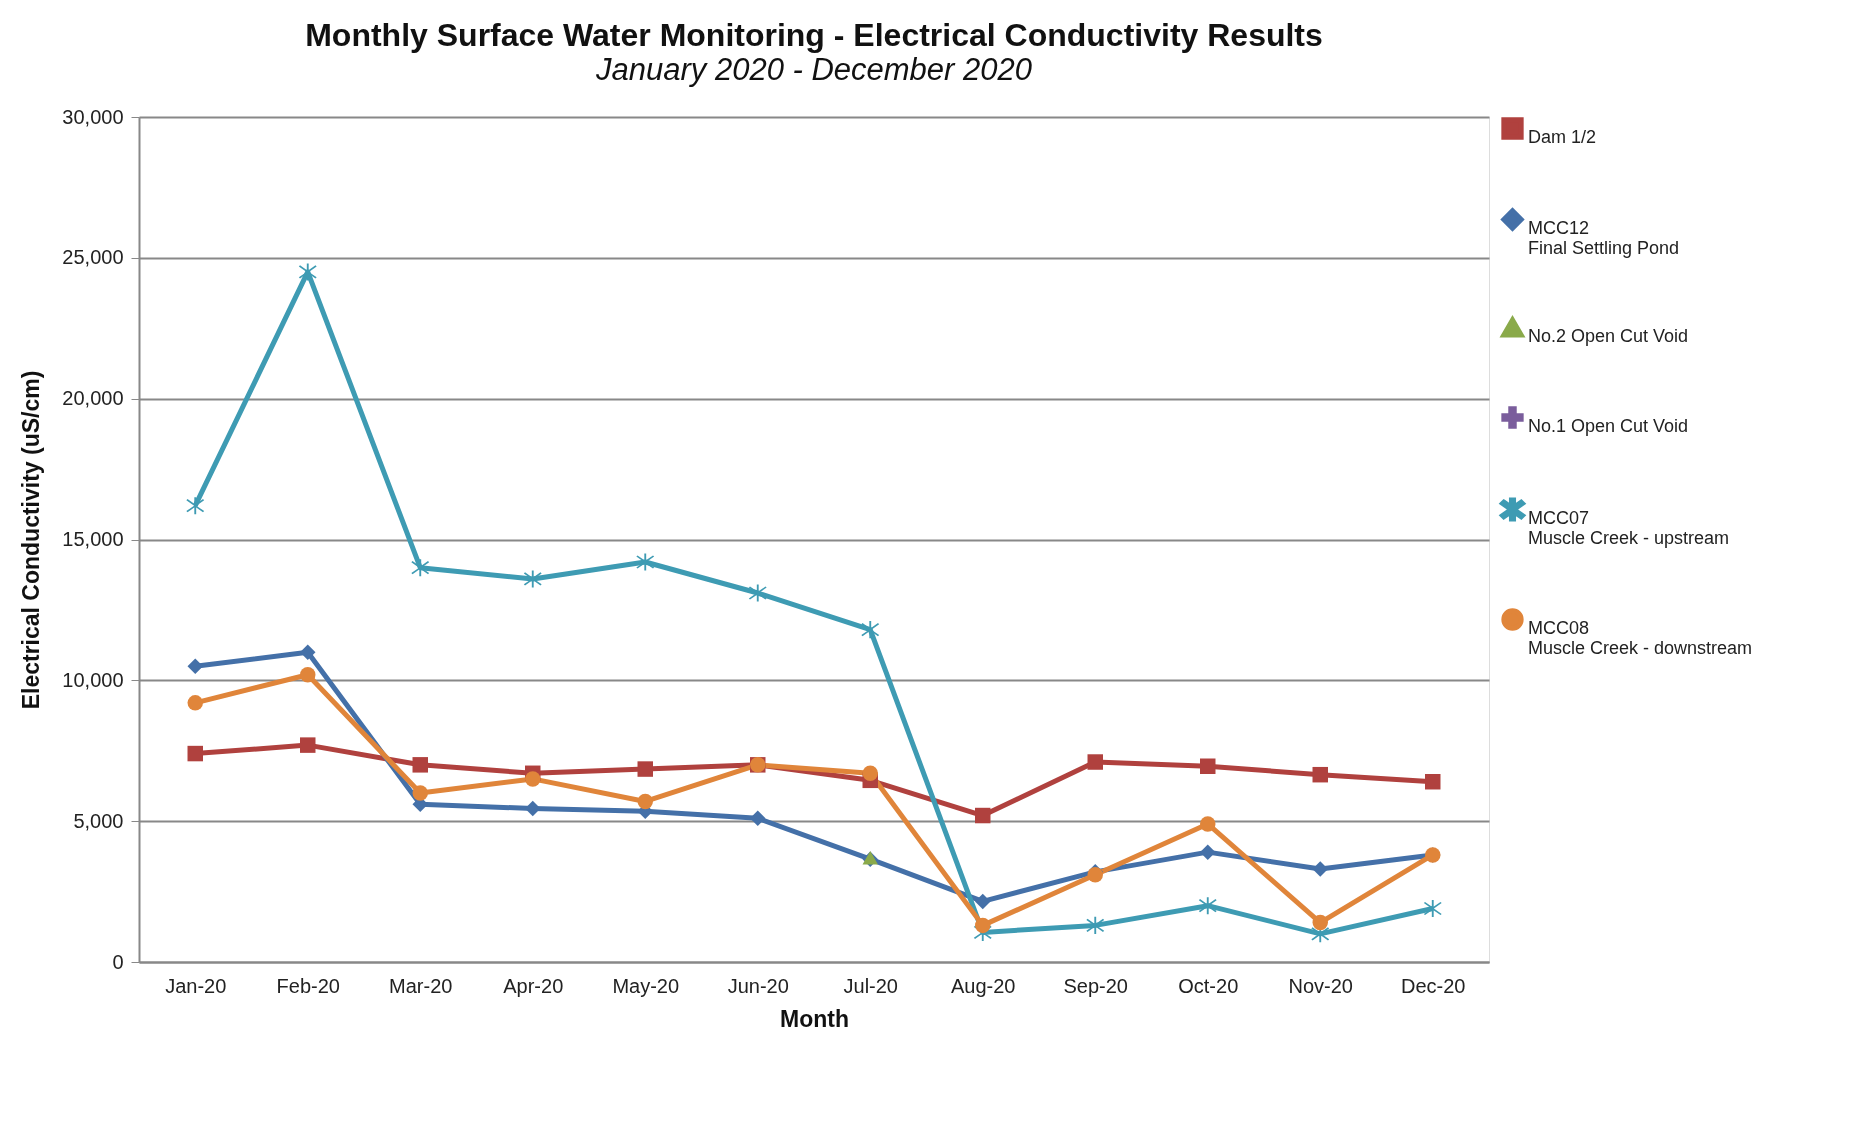  Describe the element at coordinates (813, 69) in the screenshot. I see `chart-subtitle: January 2020 - December 2020` at that location.